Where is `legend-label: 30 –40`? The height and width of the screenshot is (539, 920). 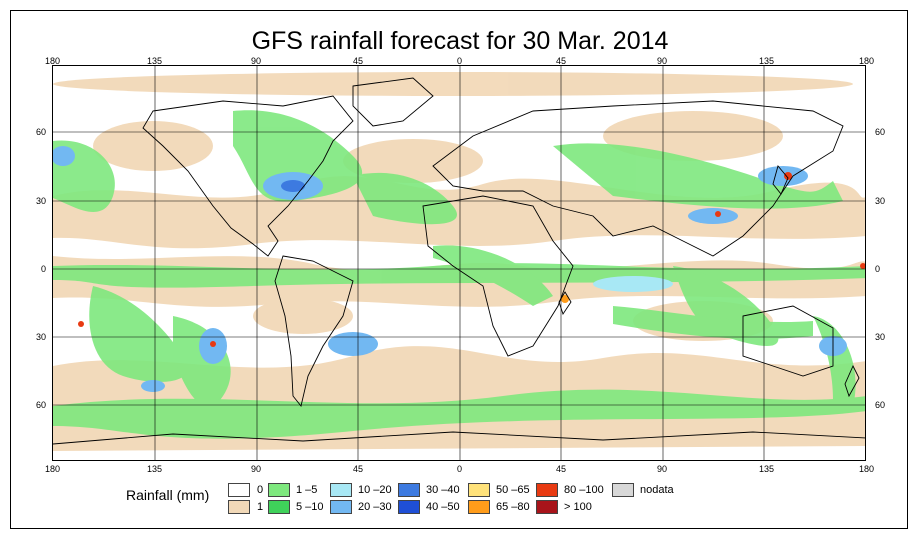
legend-label: 30 –40 is located at coordinates (443, 490).